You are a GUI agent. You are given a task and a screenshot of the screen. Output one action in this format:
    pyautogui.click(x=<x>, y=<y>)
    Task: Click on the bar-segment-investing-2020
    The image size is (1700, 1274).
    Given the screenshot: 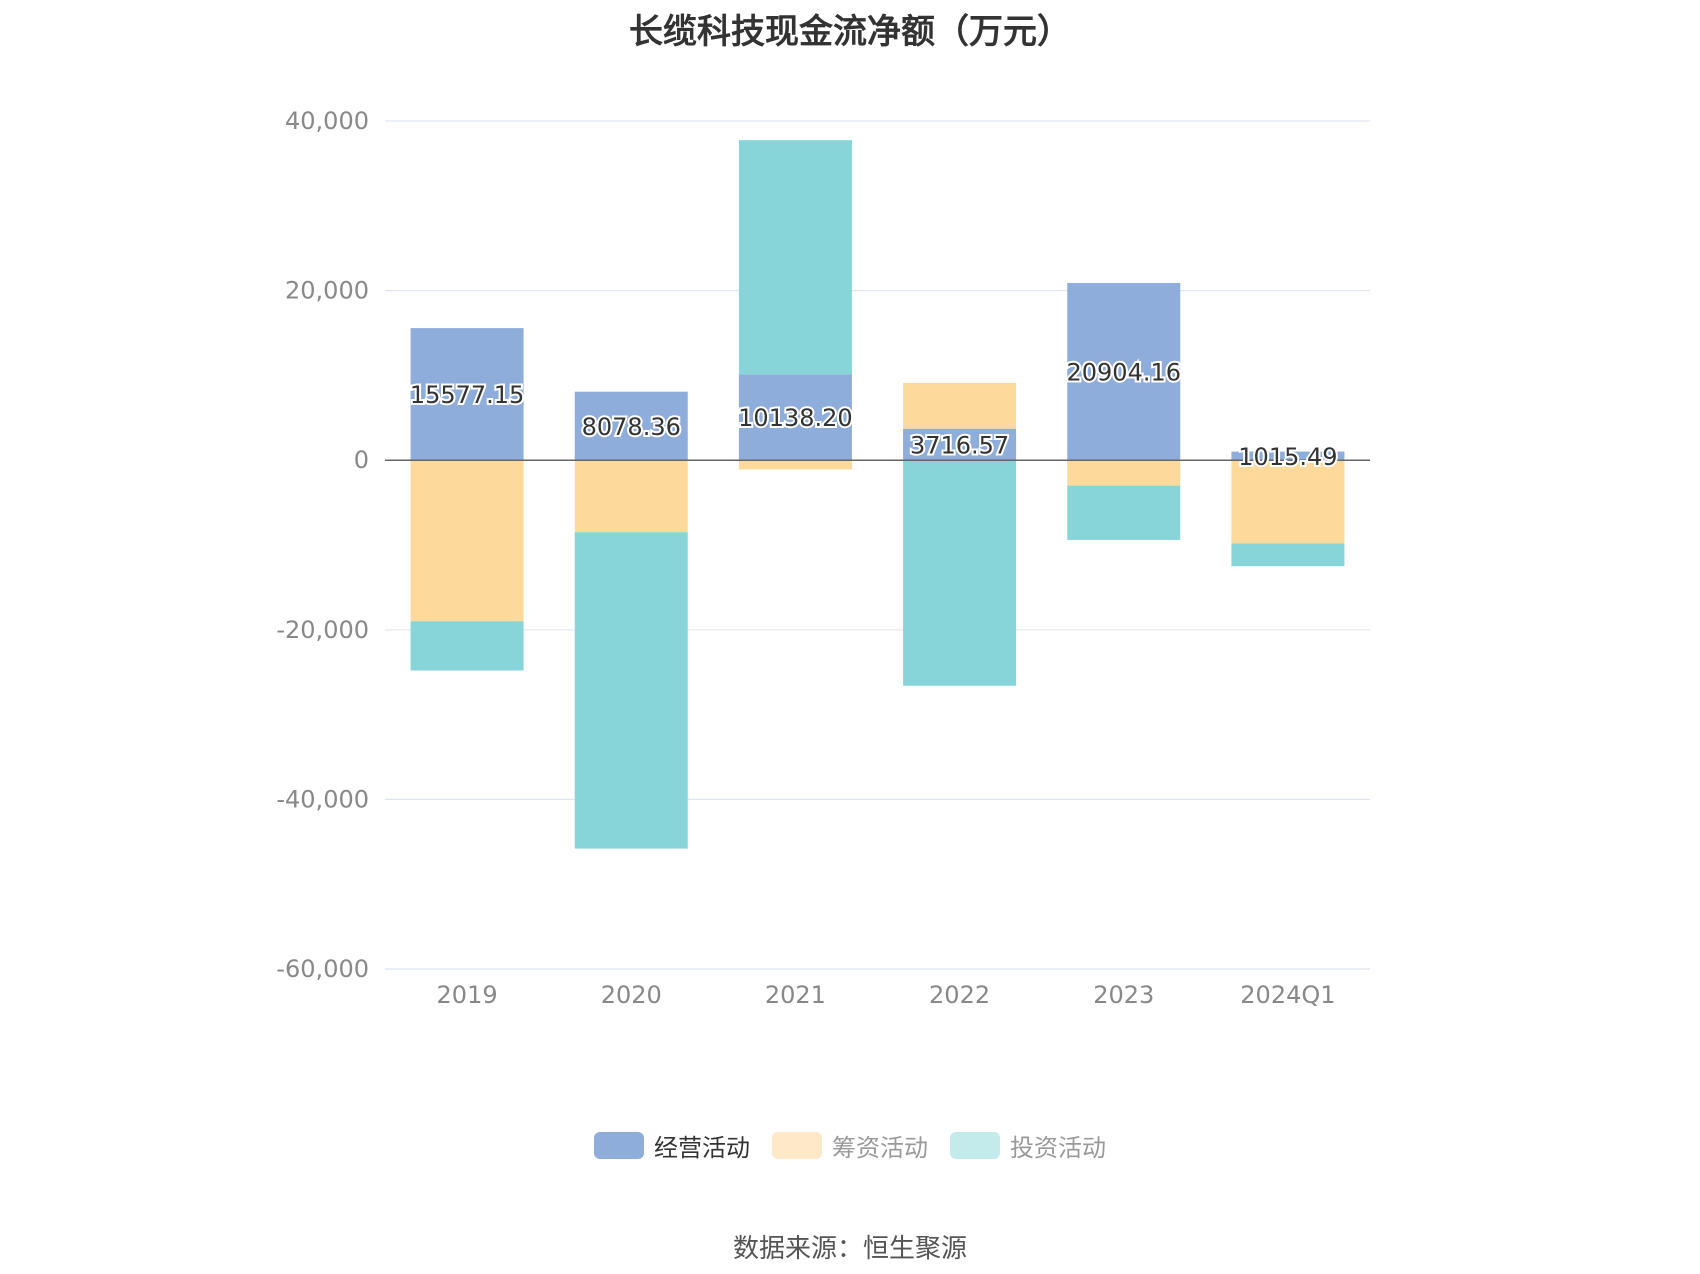 What is the action you would take?
    pyautogui.click(x=631, y=690)
    